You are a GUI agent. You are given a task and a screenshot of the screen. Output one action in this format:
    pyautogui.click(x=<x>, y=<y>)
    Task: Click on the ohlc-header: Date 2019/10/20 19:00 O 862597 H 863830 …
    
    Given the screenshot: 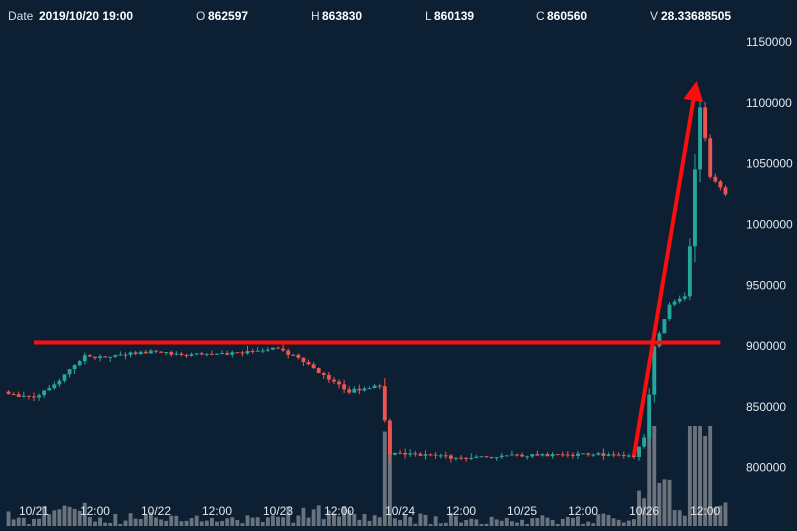 What is the action you would take?
    pyautogui.click(x=369, y=16)
    